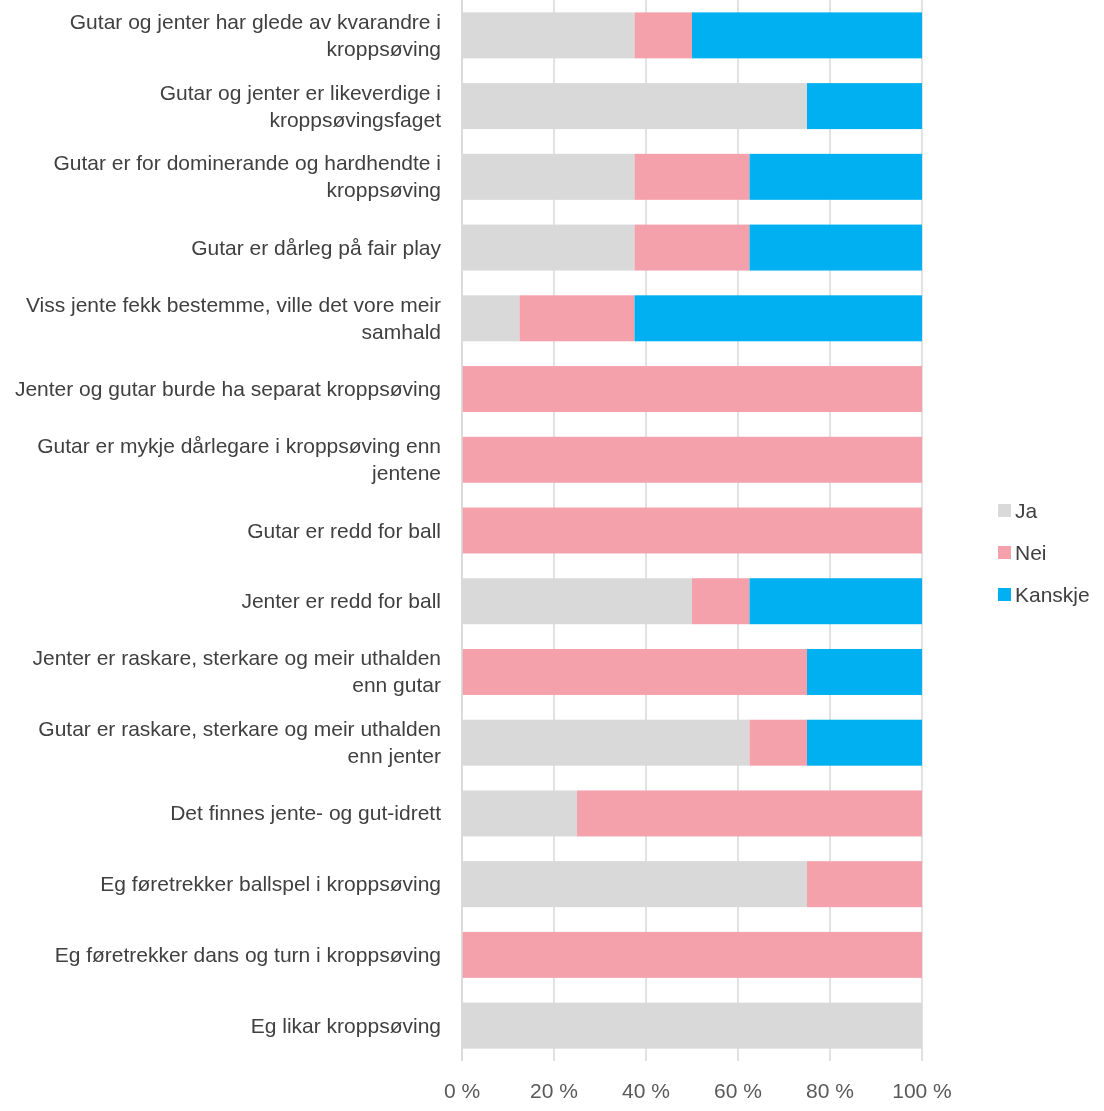 The image size is (1104, 1111). Describe the element at coordinates (462, 1090) in the screenshot. I see `x-tick-label: 0 %` at that location.